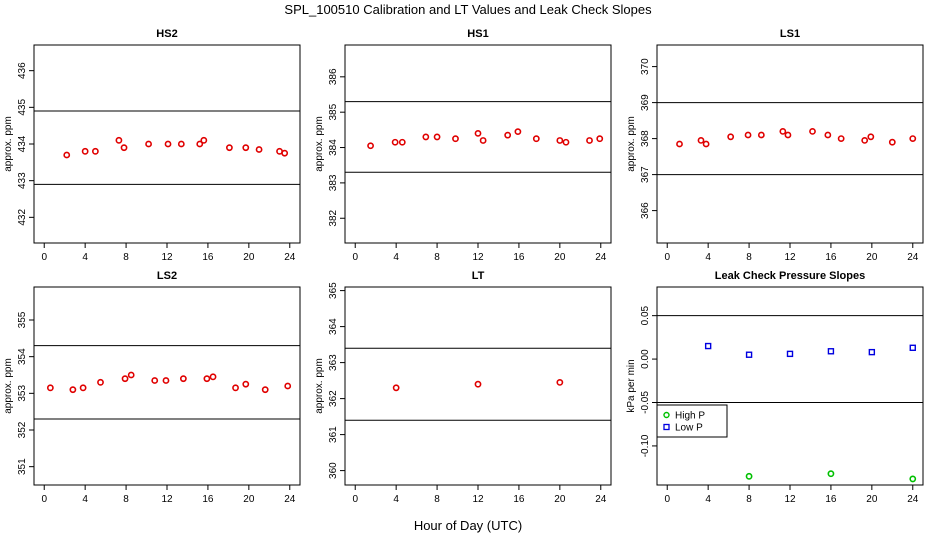 This screenshot has height=540, width=936. Describe the element at coordinates (333, 470) in the screenshot. I see `y-tick-label: 360` at that location.